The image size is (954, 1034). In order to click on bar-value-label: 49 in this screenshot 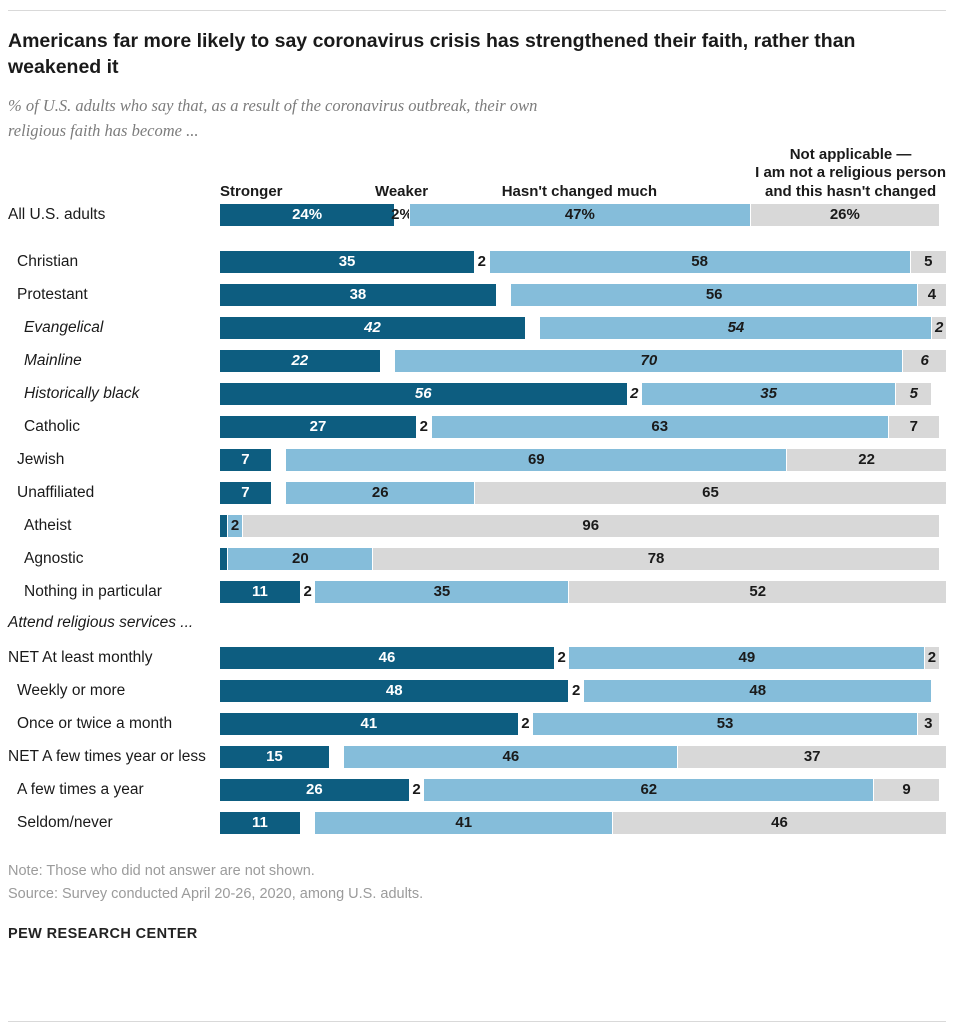, I will do `click(747, 658)`.